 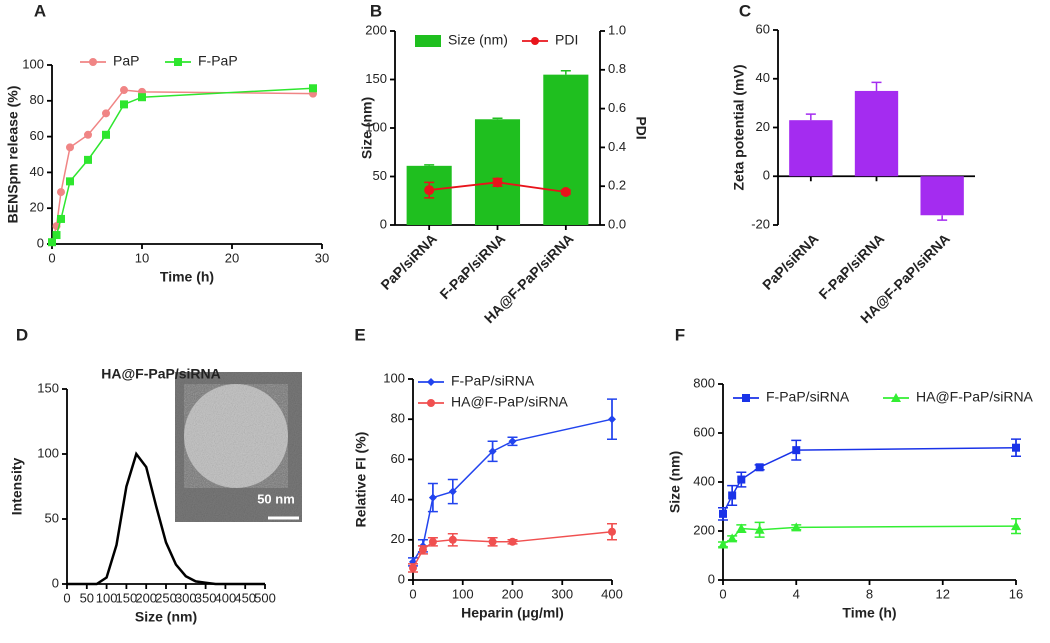 I want to click on x-tick-label: 8, so click(x=869, y=593).